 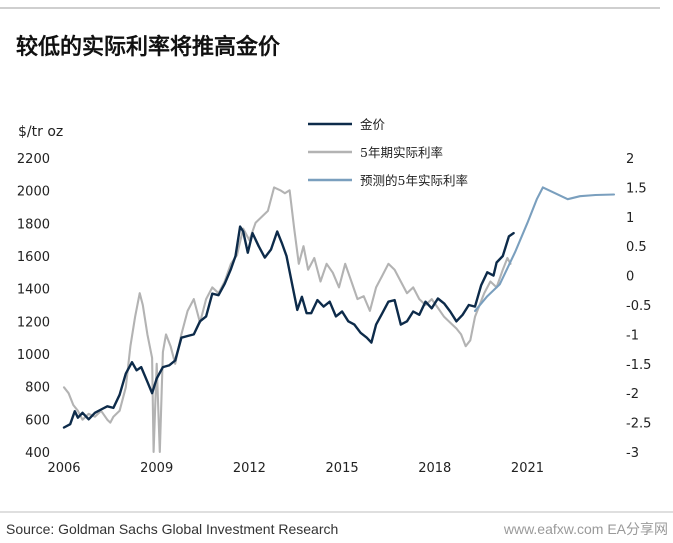 What do you see at coordinates (33, 306) in the screenshot?
I see `left-axis-ticks: 400 600 800 1000 1200 1400 1600 1800 2000 2200` at bounding box center [33, 306].